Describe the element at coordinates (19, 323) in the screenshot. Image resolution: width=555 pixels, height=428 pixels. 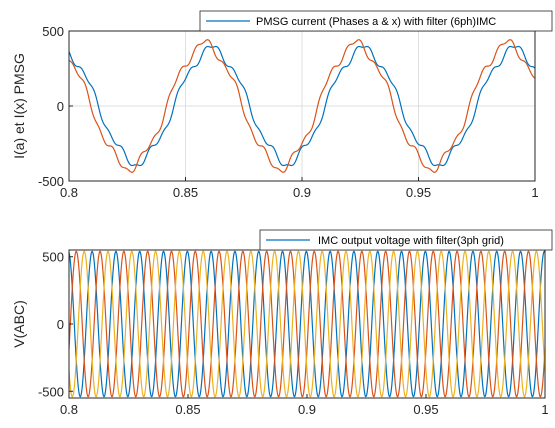
I see `y-axis-label: V(ABC)` at that location.